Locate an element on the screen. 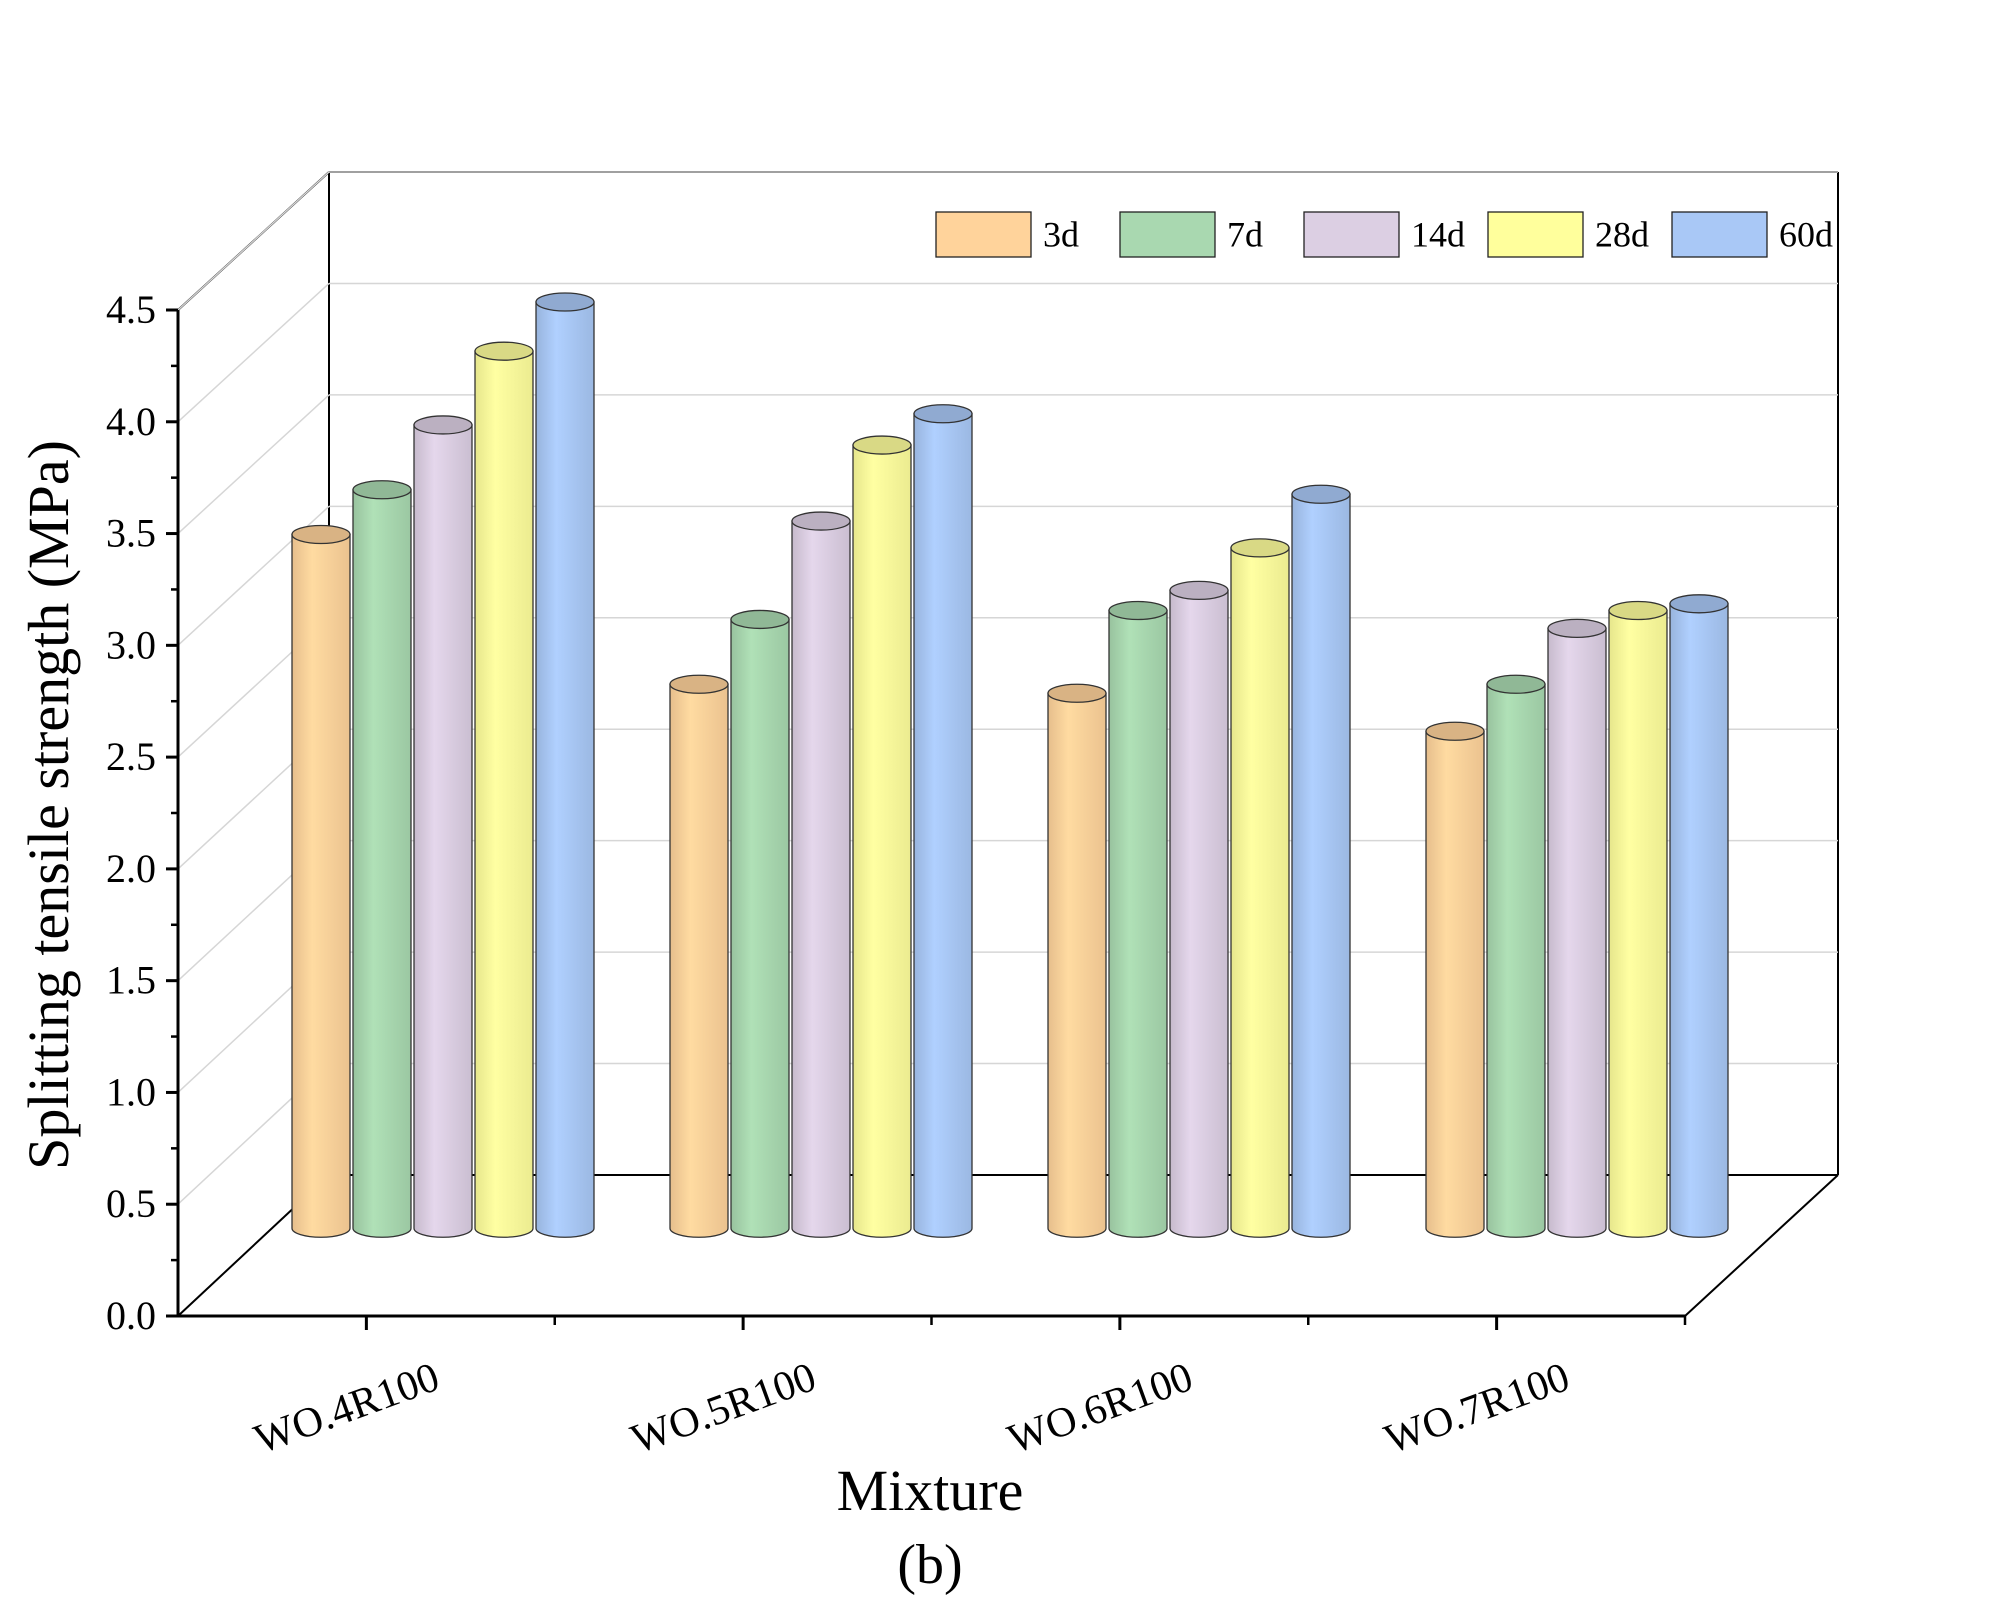  legend-swatch-28d is located at coordinates (1535, 234).